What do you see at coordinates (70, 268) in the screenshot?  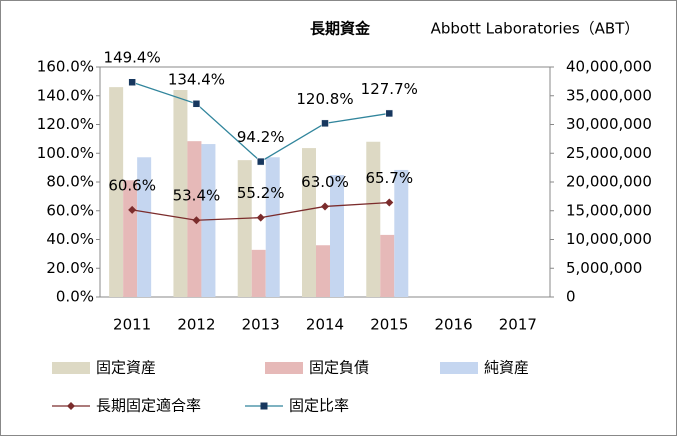 I see `y-tick-label: 20.0%` at bounding box center [70, 268].